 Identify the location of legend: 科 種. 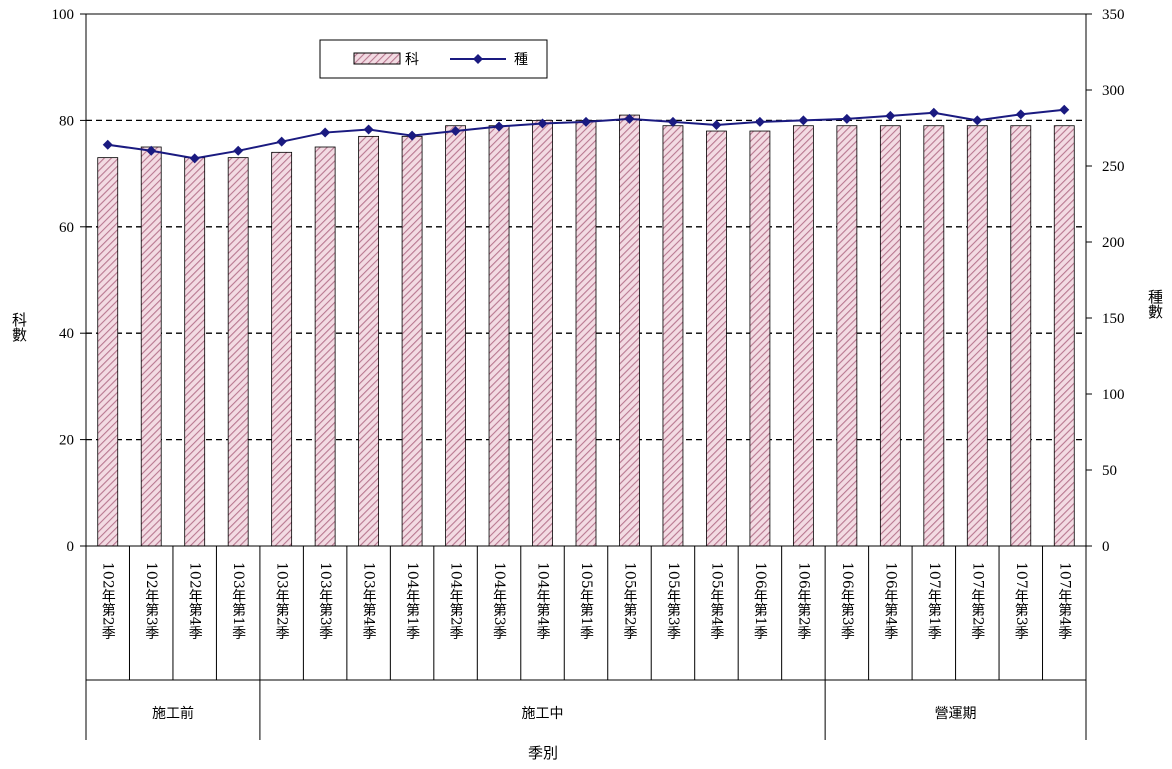
(433, 59).